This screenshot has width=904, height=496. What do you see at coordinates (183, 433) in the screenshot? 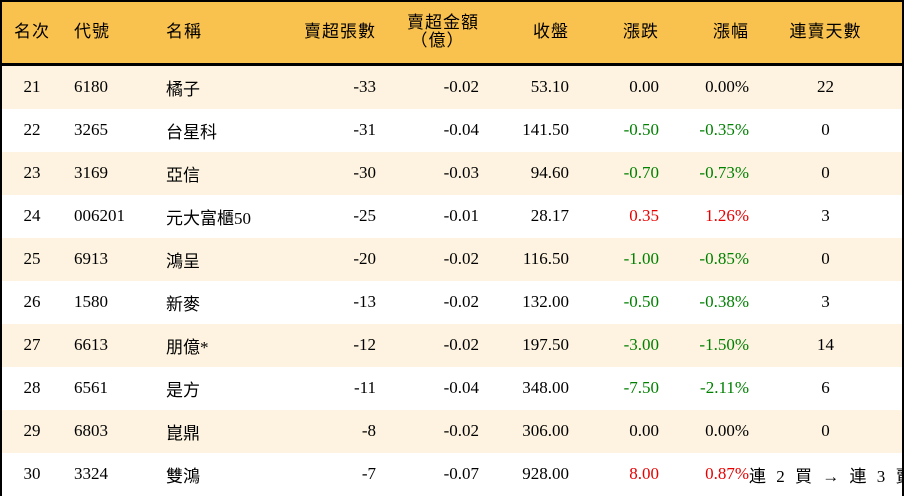
I see `cell-name: 崑鼎` at bounding box center [183, 433].